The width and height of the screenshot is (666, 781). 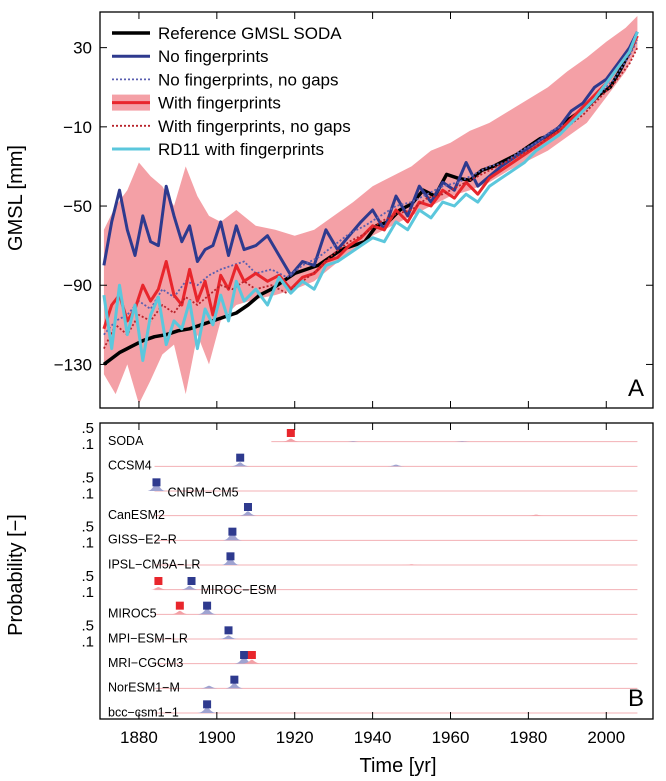 I want to click on model-label: CNRM−CM5, so click(x=202, y=492).